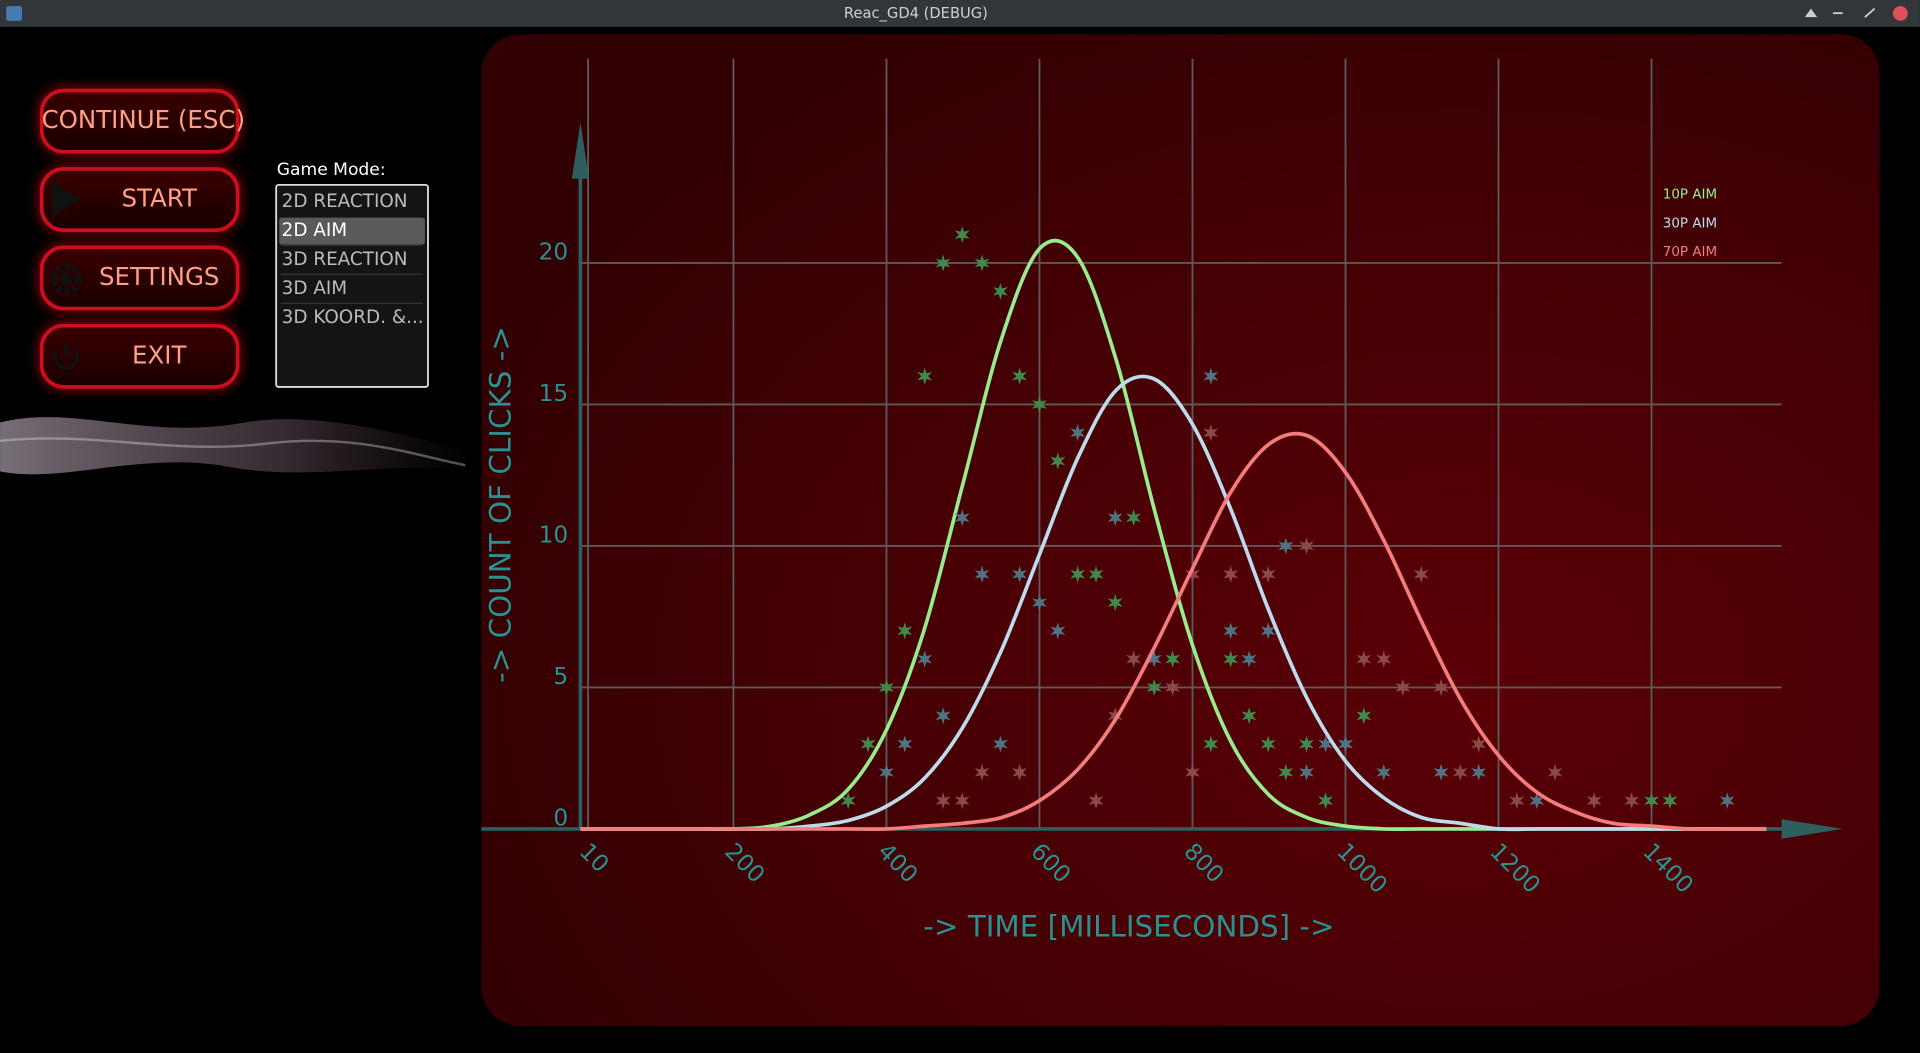 The height and width of the screenshot is (1053, 1920). I want to click on app-icon, so click(14, 13).